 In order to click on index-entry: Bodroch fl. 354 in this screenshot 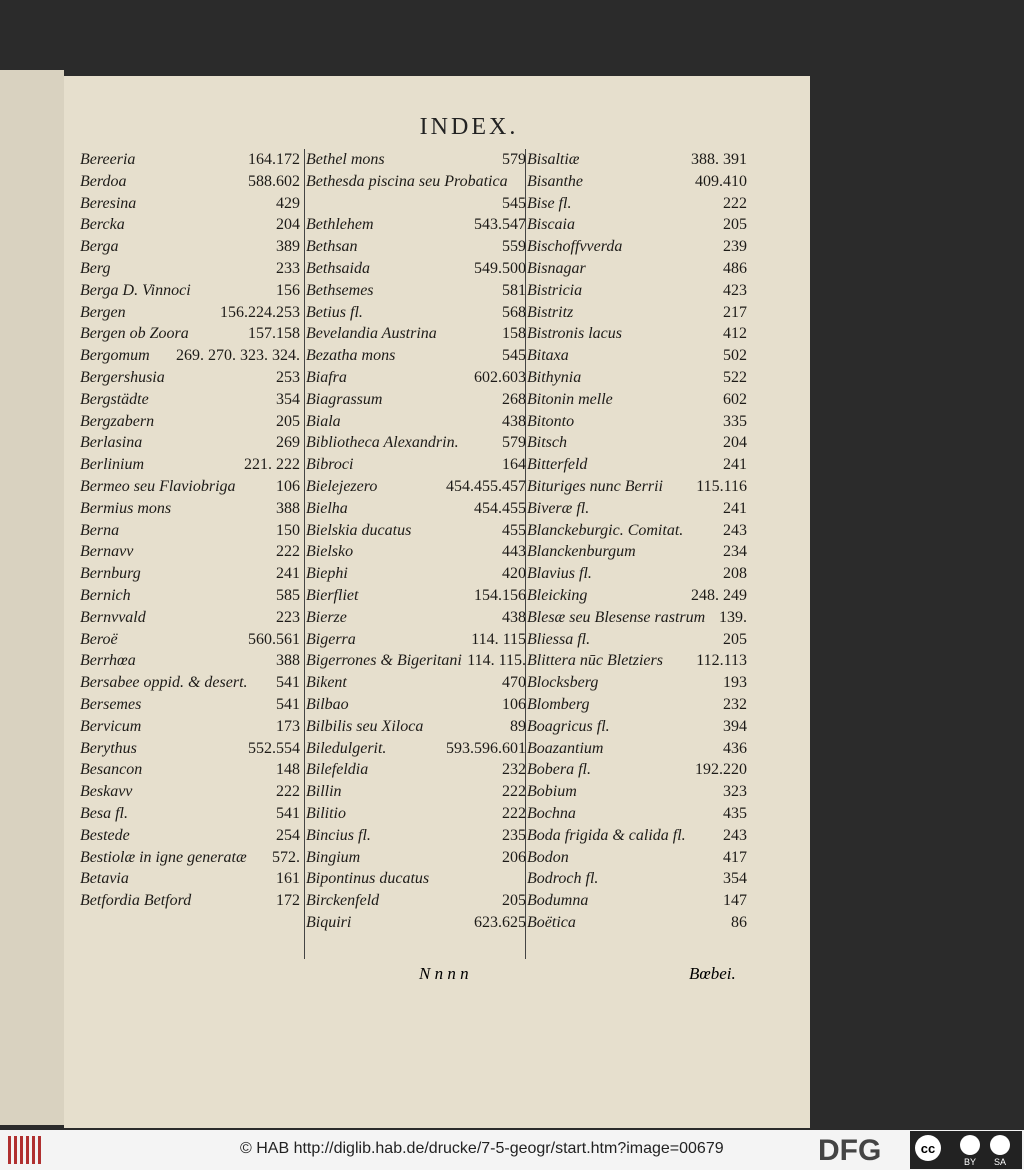, I will do `click(637, 879)`.